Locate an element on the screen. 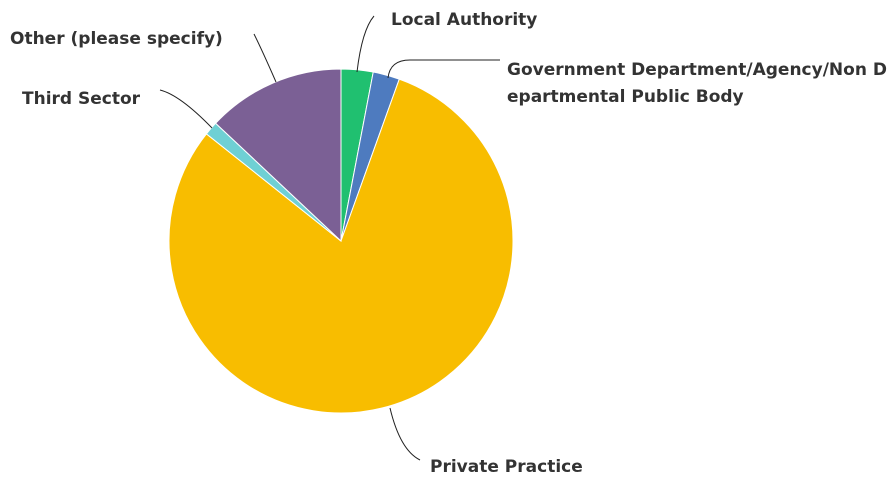 Image resolution: width=893 pixels, height=481 pixels. slice-label: Private Practice is located at coordinates (506, 467).